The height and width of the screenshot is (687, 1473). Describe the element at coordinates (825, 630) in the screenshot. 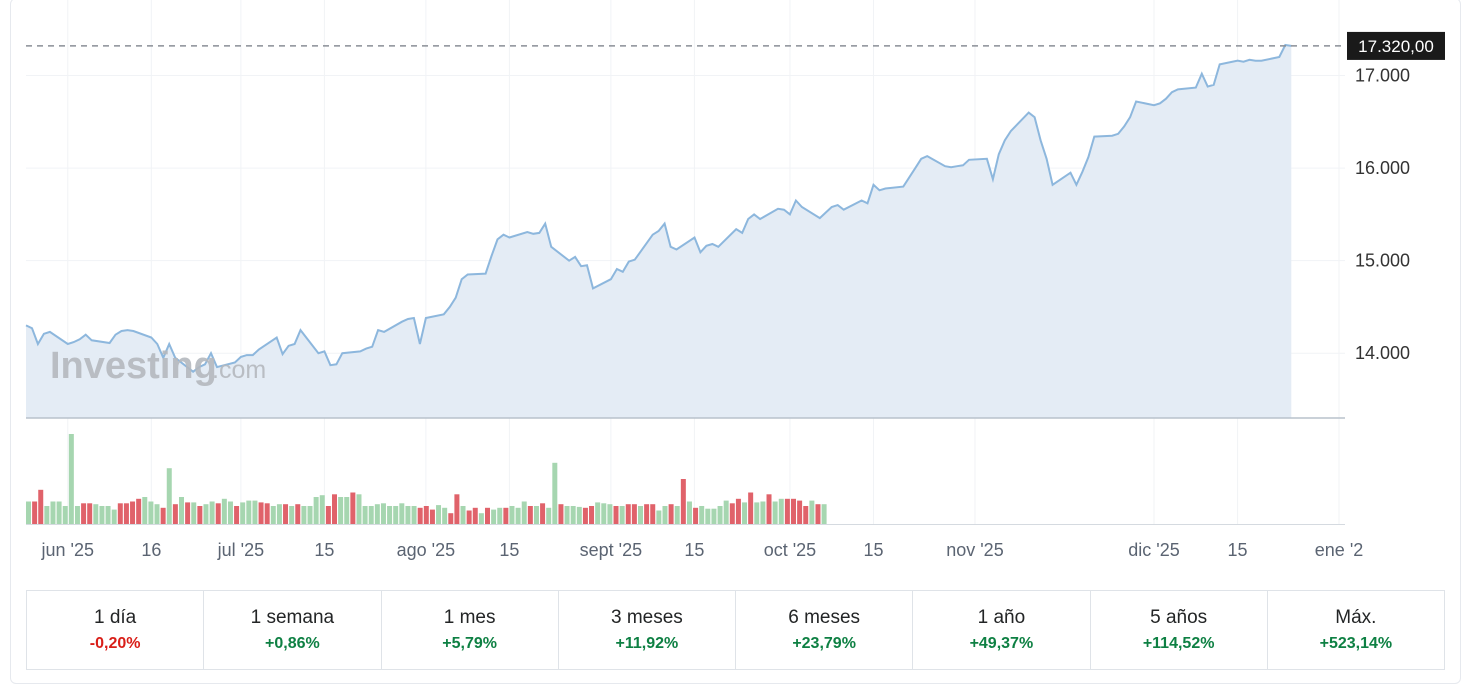

I see `performance-cell: 6 meses +23,79%` at that location.